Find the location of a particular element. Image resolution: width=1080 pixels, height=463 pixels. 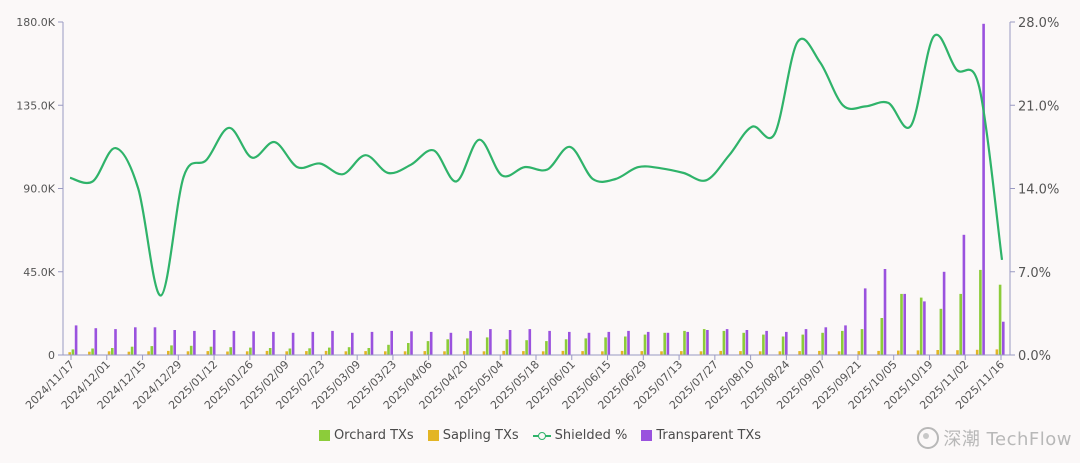

watermark-text: 深潮 TechFlow is located at coordinates (1007, 439).